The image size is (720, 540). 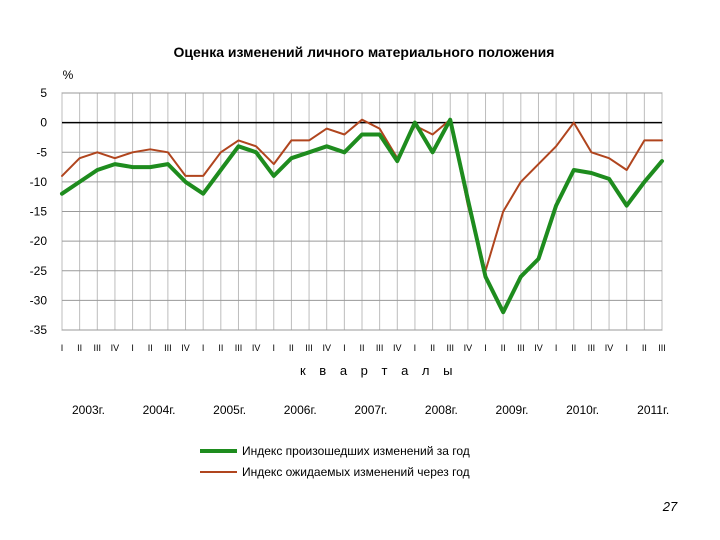 I want to click on y-axis-label: %, so click(x=68, y=75).